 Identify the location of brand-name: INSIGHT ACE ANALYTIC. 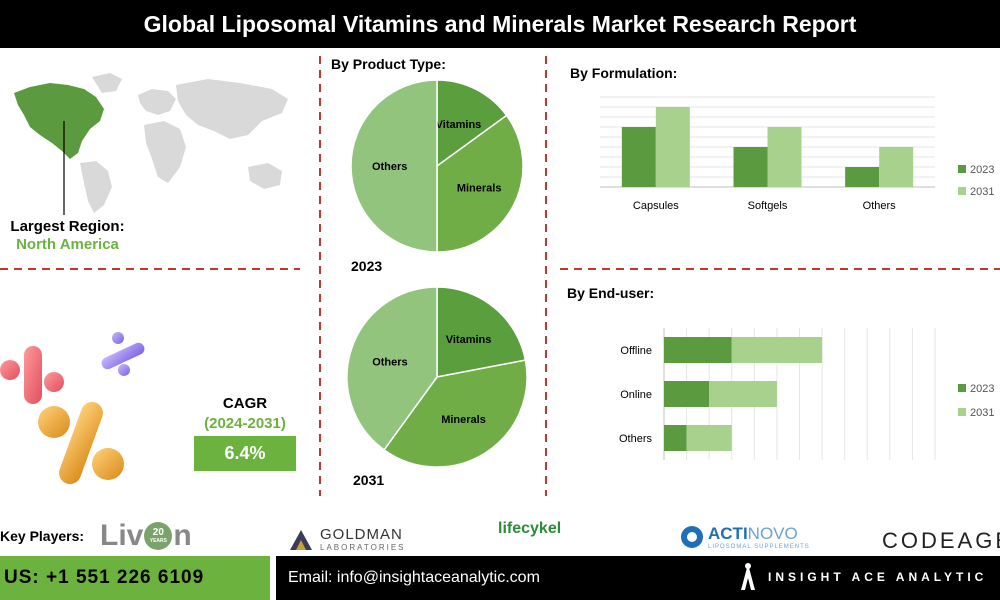
(878, 577).